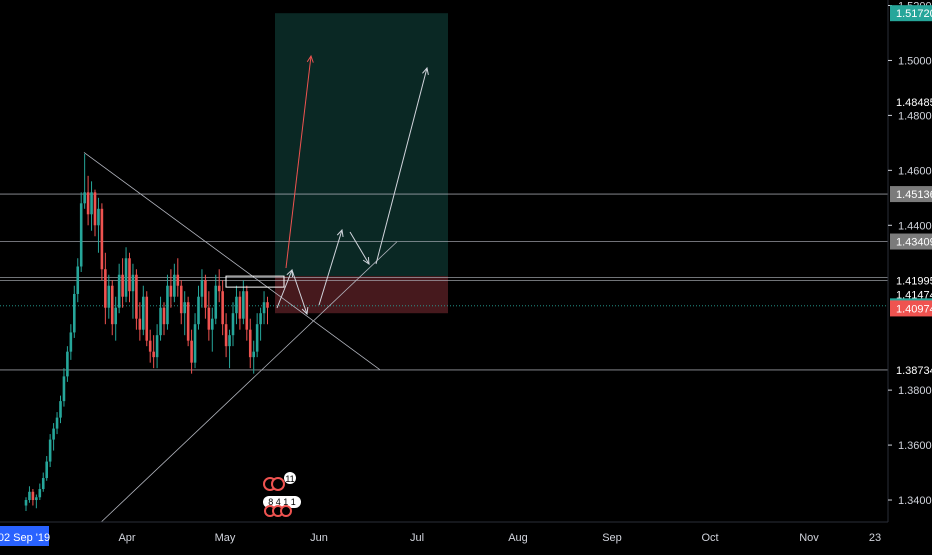  I want to click on x-tick-label: Jul, so click(417, 538).